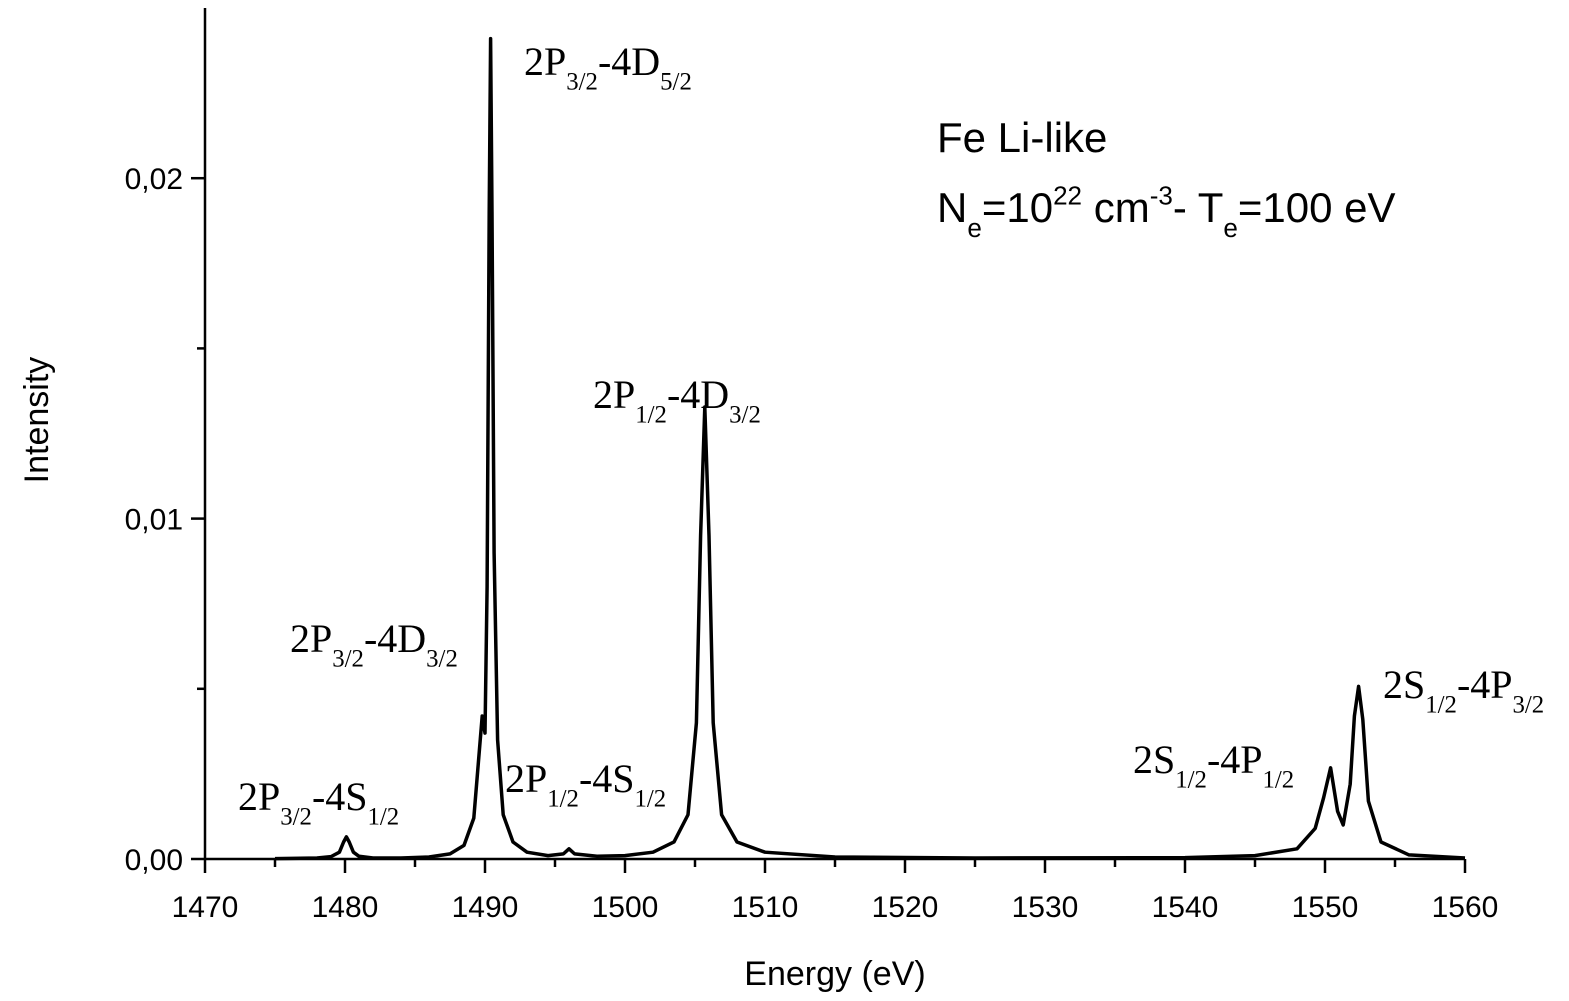 The height and width of the screenshot is (1001, 1569). What do you see at coordinates (834, 974) in the screenshot?
I see `x-axis-label: Energy (eV)` at bounding box center [834, 974].